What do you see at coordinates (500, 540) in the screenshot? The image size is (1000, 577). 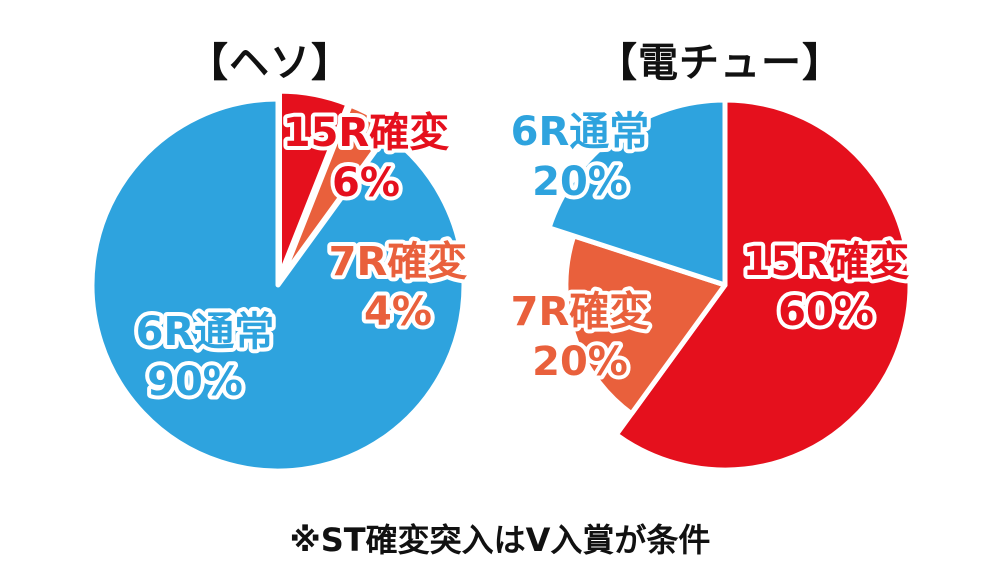 I see `footnote: ※ST確変突入はV入賞が条件` at bounding box center [500, 540].